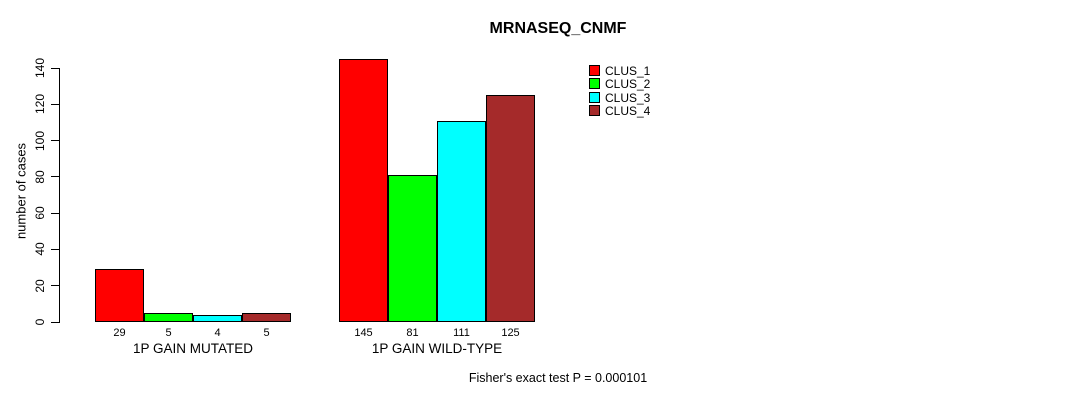 The image size is (1090, 400). Describe the element at coordinates (628, 110) in the screenshot. I see `legend-label-clus_4: CLUS_4` at that location.